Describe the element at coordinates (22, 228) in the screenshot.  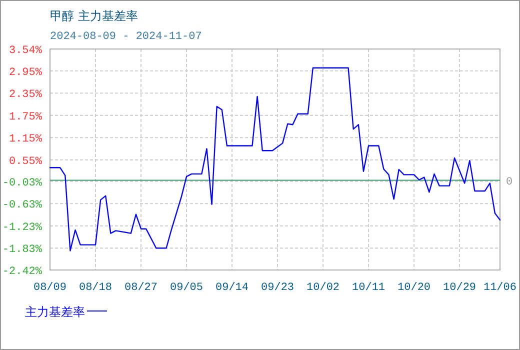
I see `y-tick-label: -1.23%` at that location.